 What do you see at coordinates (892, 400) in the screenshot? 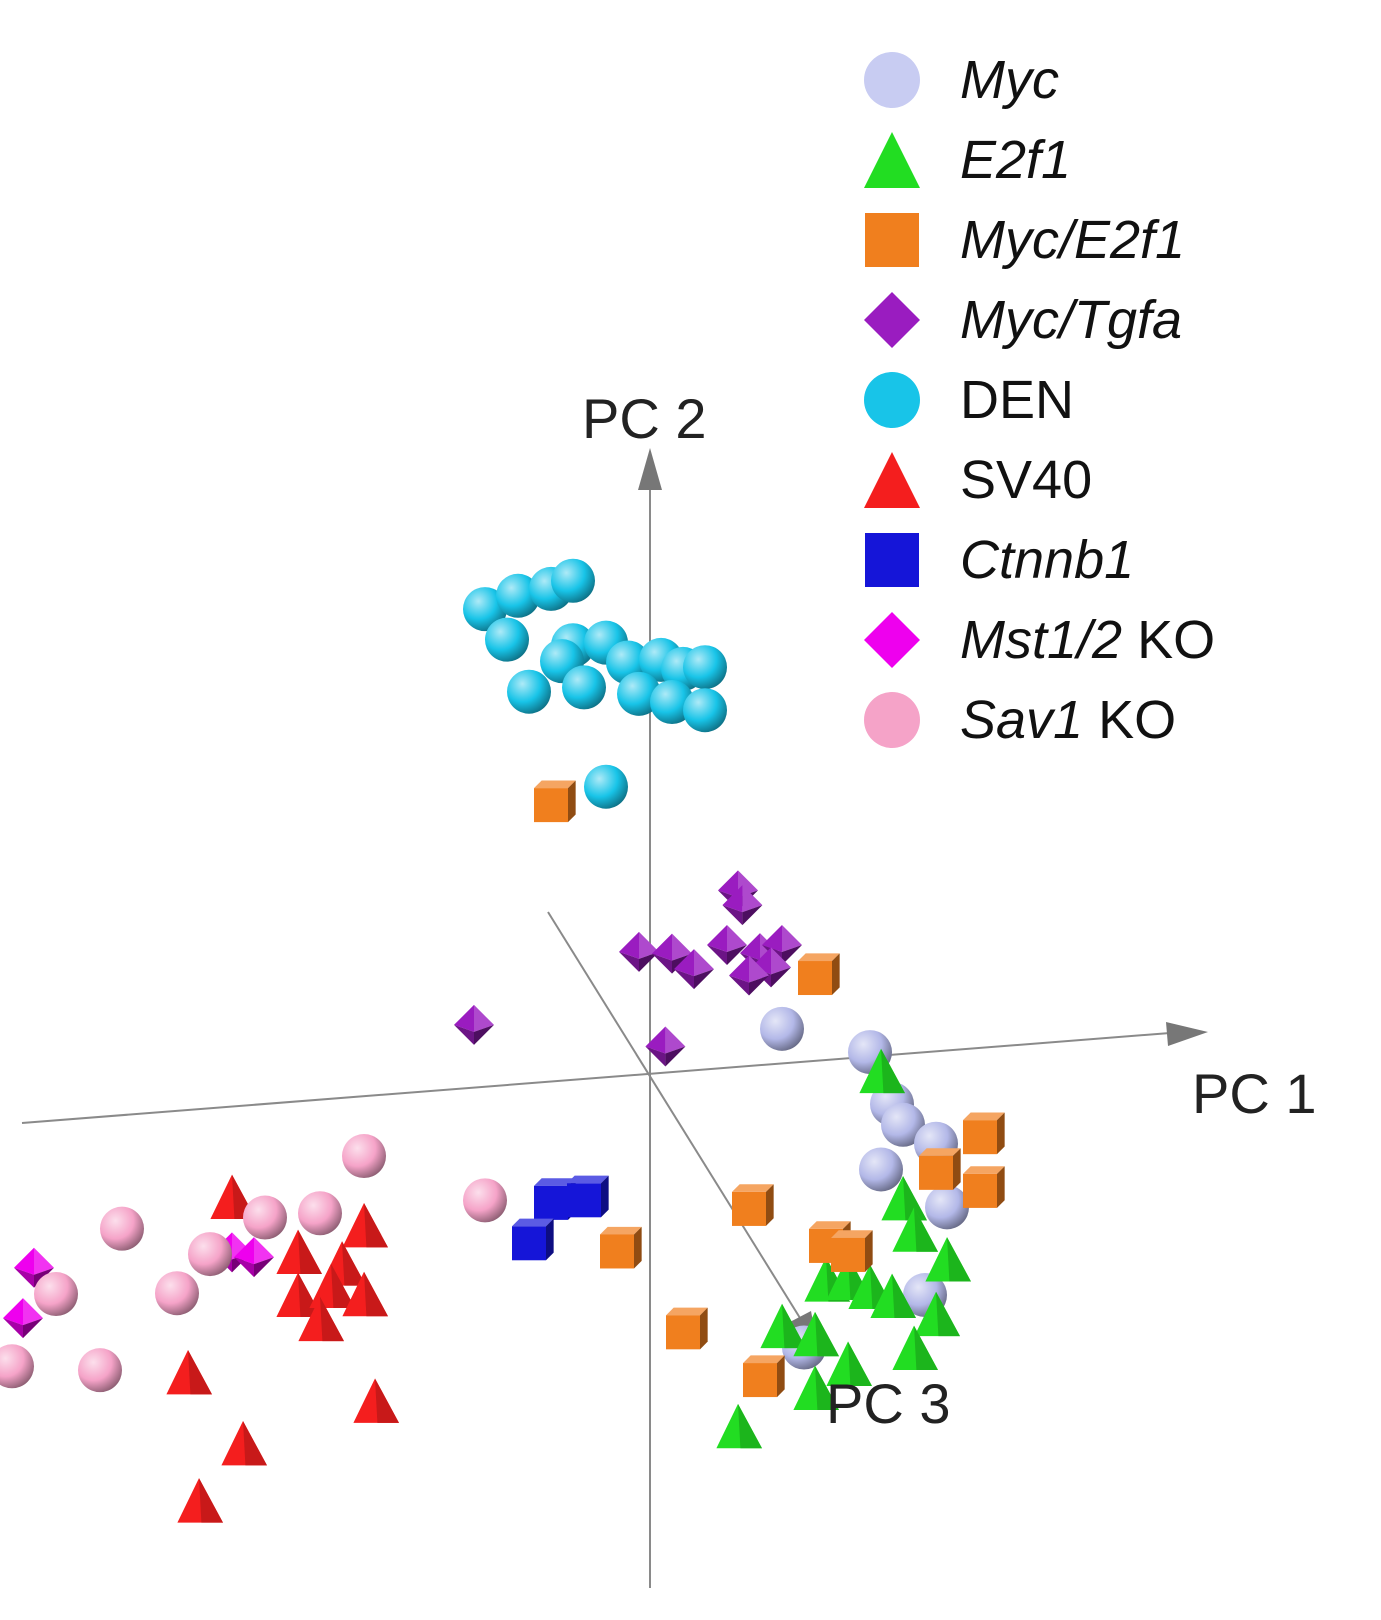
I see `legend-swatch-den` at bounding box center [892, 400].